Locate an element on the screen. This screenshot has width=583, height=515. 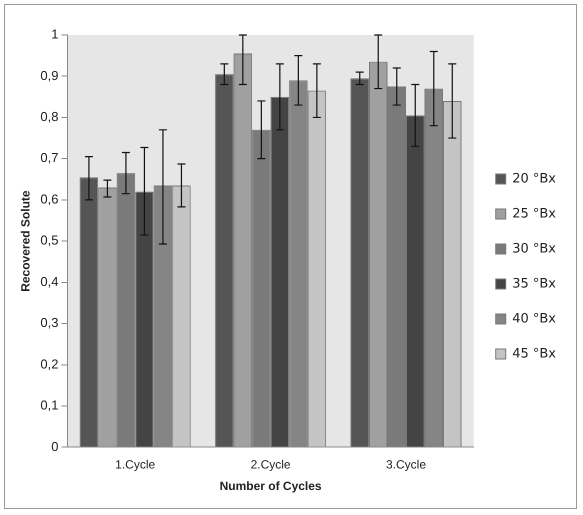
x-axis-title: Number of Cycles is located at coordinates (271, 486).